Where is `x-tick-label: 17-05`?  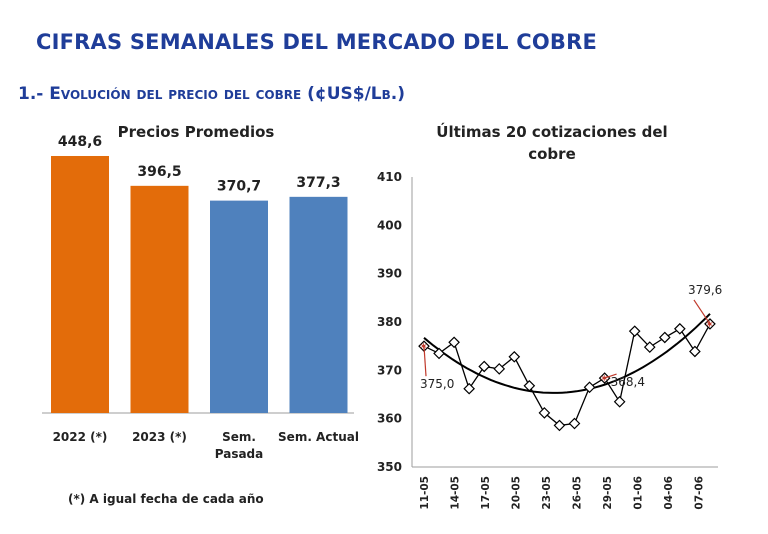 x-tick-label: 17-05 is located at coordinates (486, 493).